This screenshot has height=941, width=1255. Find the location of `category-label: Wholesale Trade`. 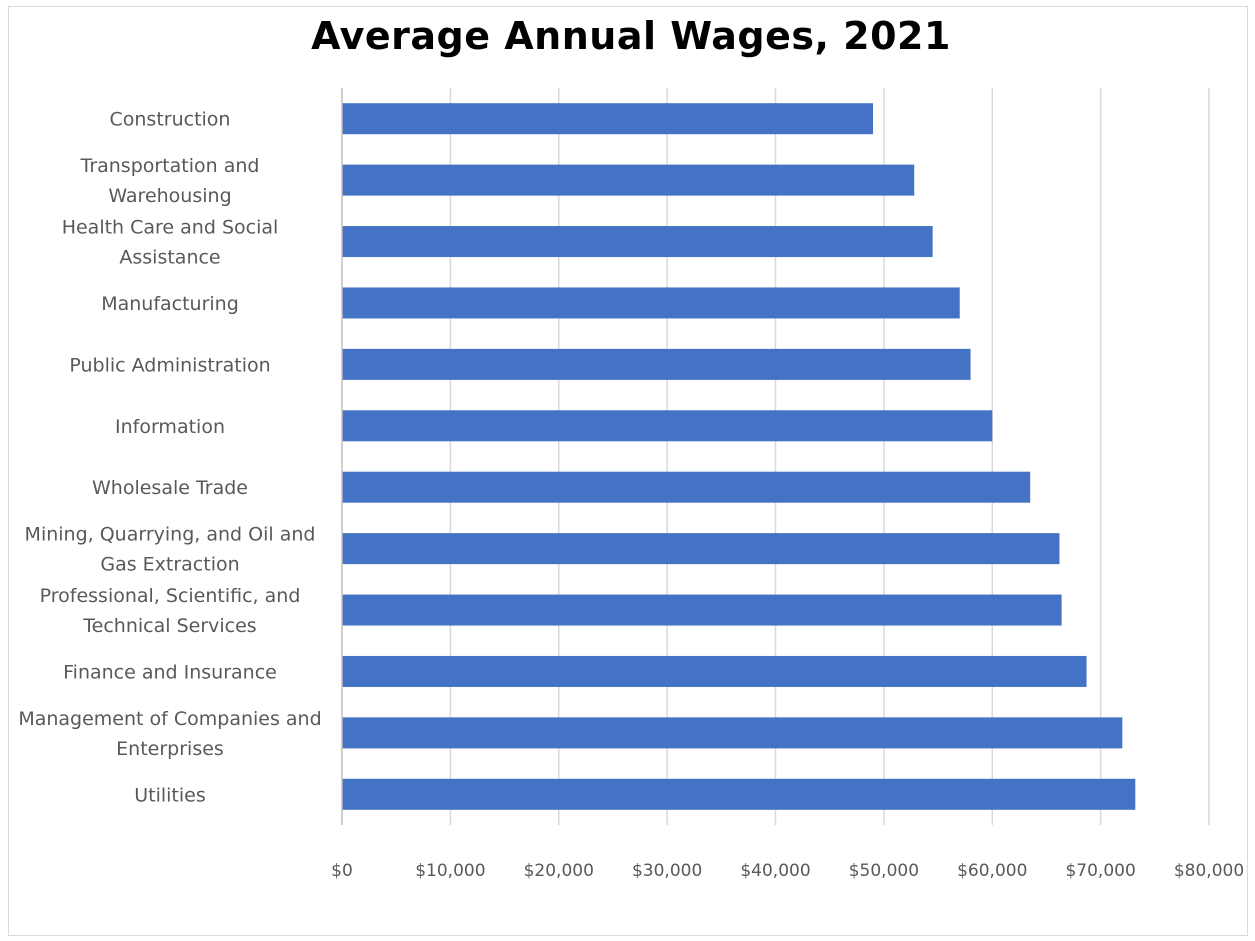

category-label: Wholesale Trade is located at coordinates (170, 488).